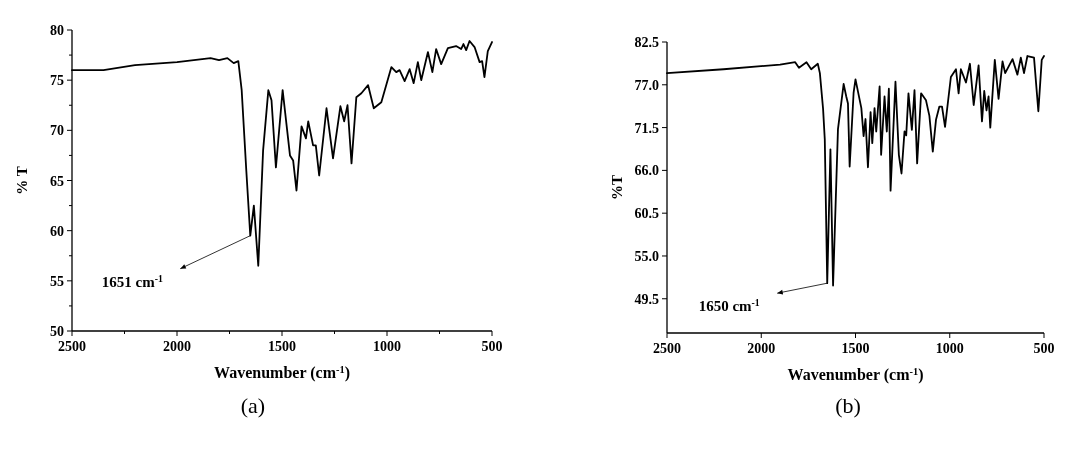 The height and width of the screenshot is (466, 1067). What do you see at coordinates (253, 405) in the screenshot?
I see `text: (a)` at bounding box center [253, 405].